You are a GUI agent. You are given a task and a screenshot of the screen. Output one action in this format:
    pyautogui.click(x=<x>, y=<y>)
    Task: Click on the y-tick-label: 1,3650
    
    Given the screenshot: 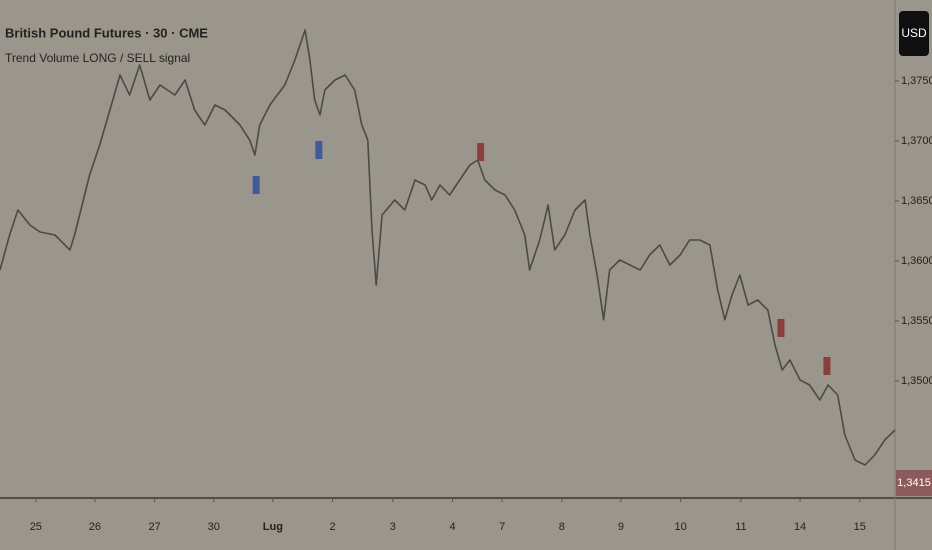 What is the action you would take?
    pyautogui.click(x=916, y=201)
    